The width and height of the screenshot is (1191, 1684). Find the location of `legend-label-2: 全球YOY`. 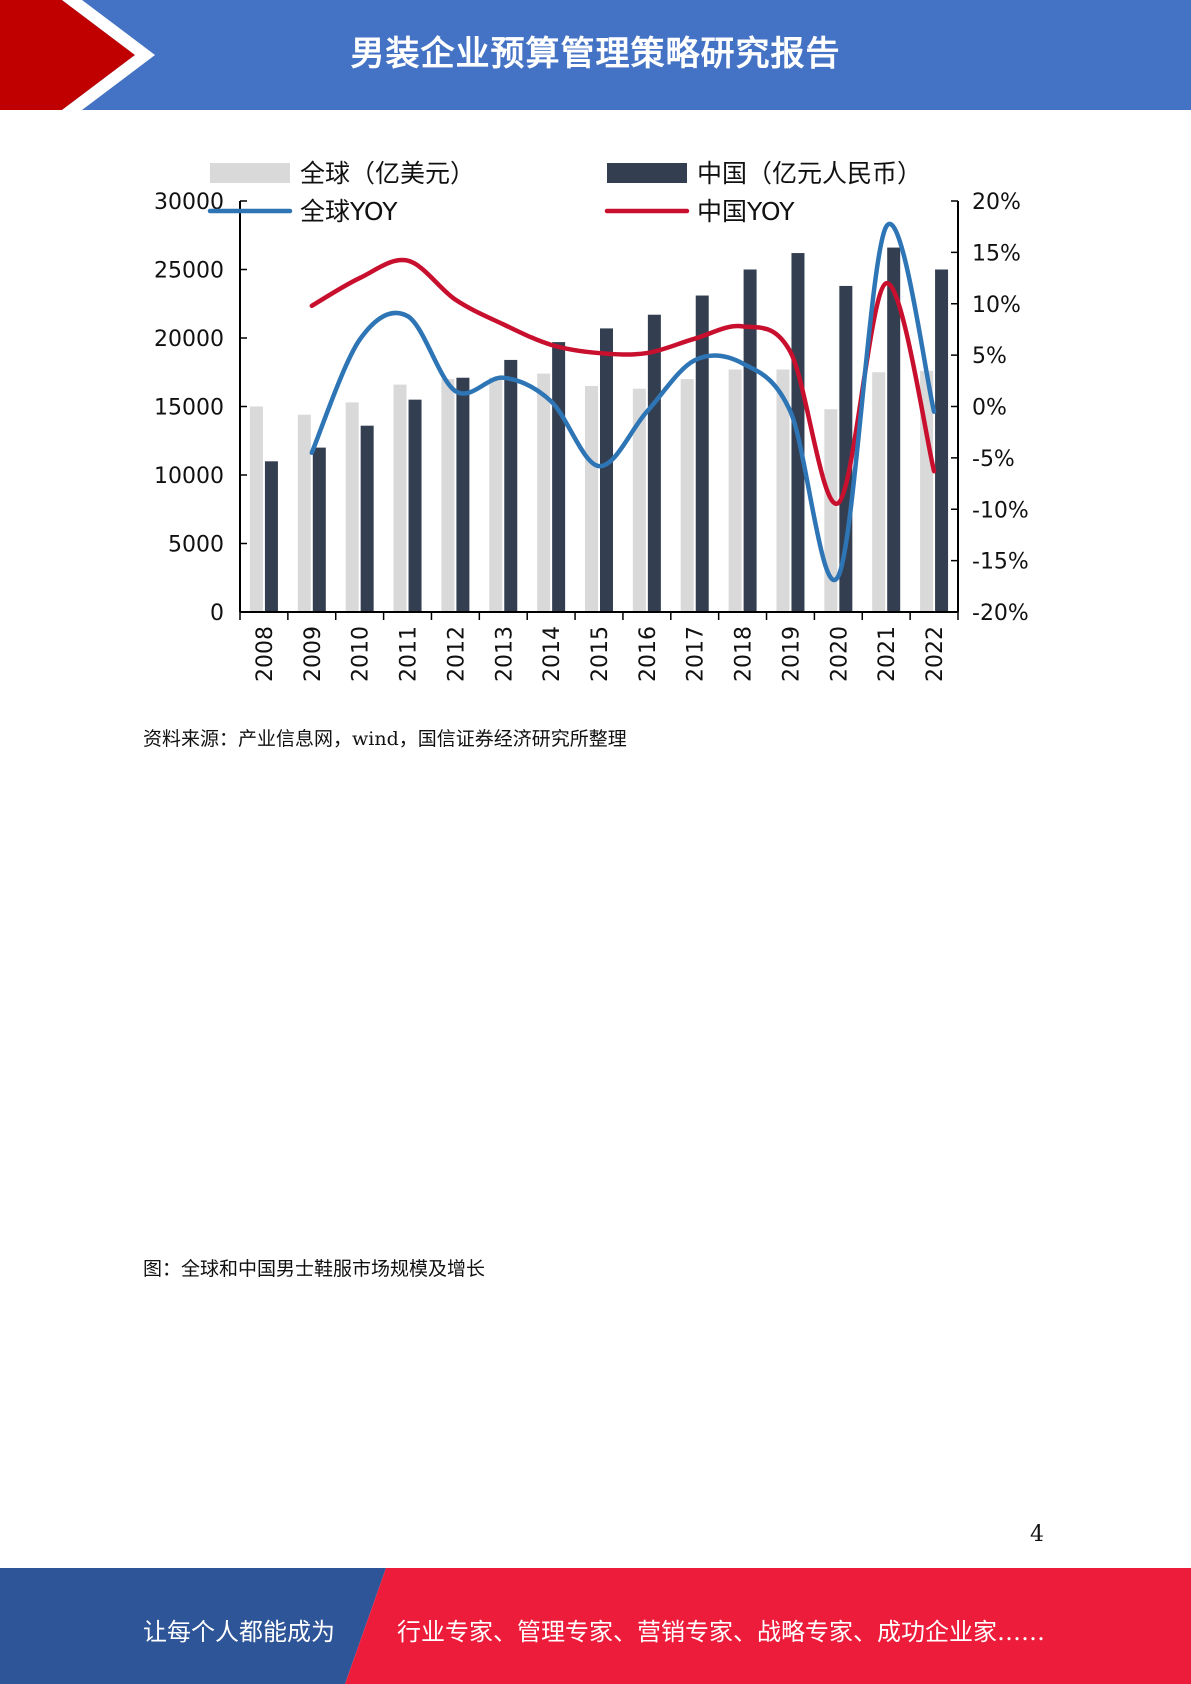

legend-label-2: 全球YOY is located at coordinates (349, 211).